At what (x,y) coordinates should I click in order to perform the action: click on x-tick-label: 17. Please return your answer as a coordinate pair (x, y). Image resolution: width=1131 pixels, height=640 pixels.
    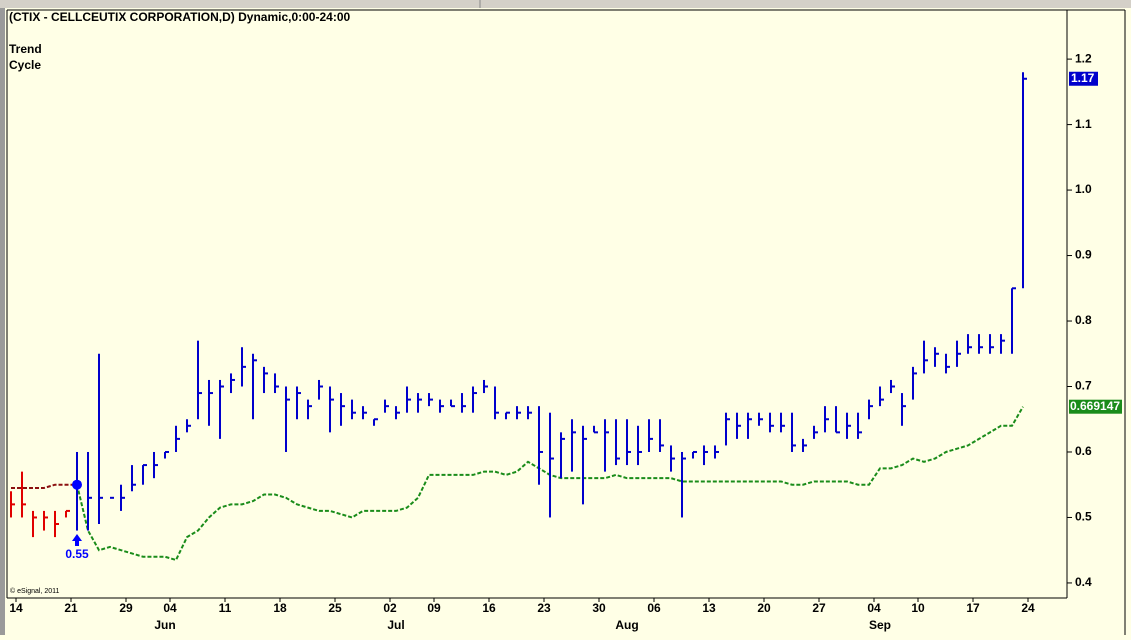
    Looking at the image, I should click on (973, 608).